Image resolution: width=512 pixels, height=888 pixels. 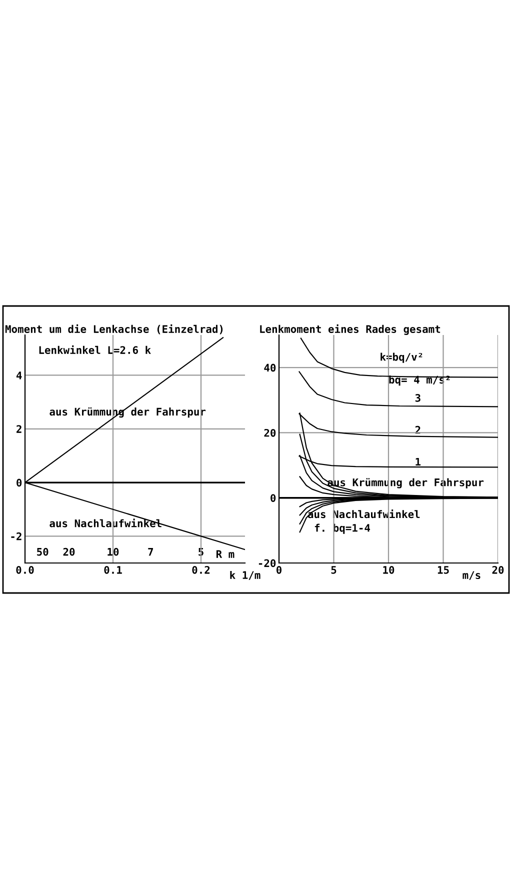 I want to click on annotation: 1, so click(x=418, y=462).